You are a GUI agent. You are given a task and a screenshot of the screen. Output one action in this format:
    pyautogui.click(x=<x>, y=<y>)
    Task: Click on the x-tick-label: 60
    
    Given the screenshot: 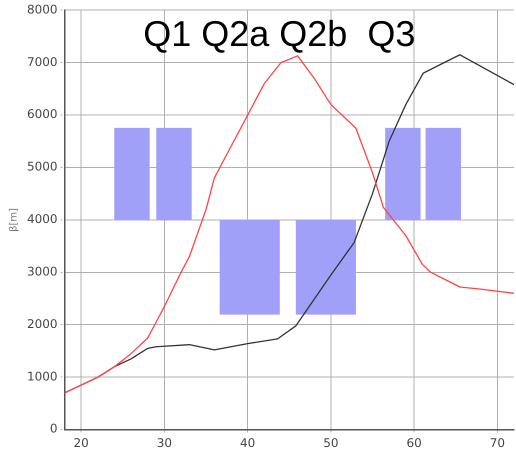 What is the action you would take?
    pyautogui.click(x=414, y=443)
    